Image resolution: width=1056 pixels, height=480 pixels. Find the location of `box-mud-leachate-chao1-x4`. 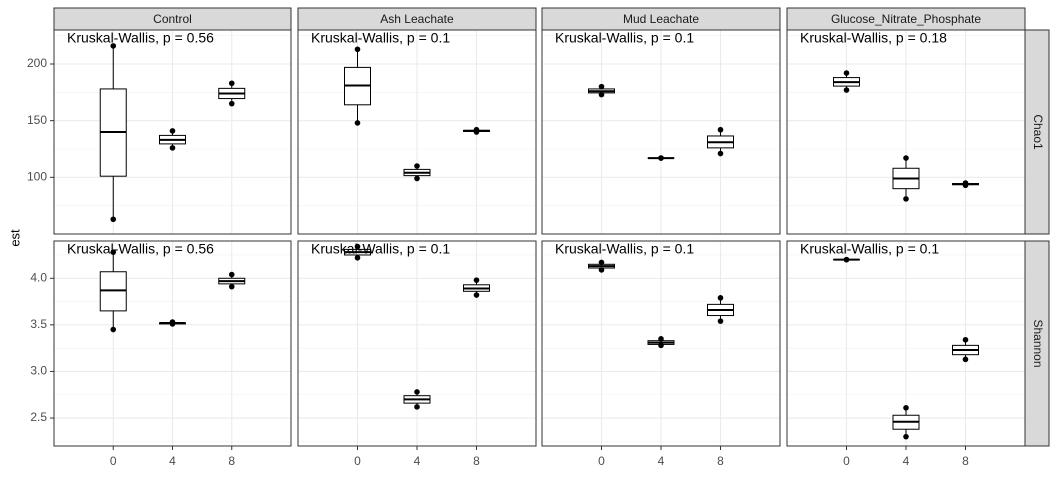

box-mud-leachate-chao1-x4 is located at coordinates (661, 158).